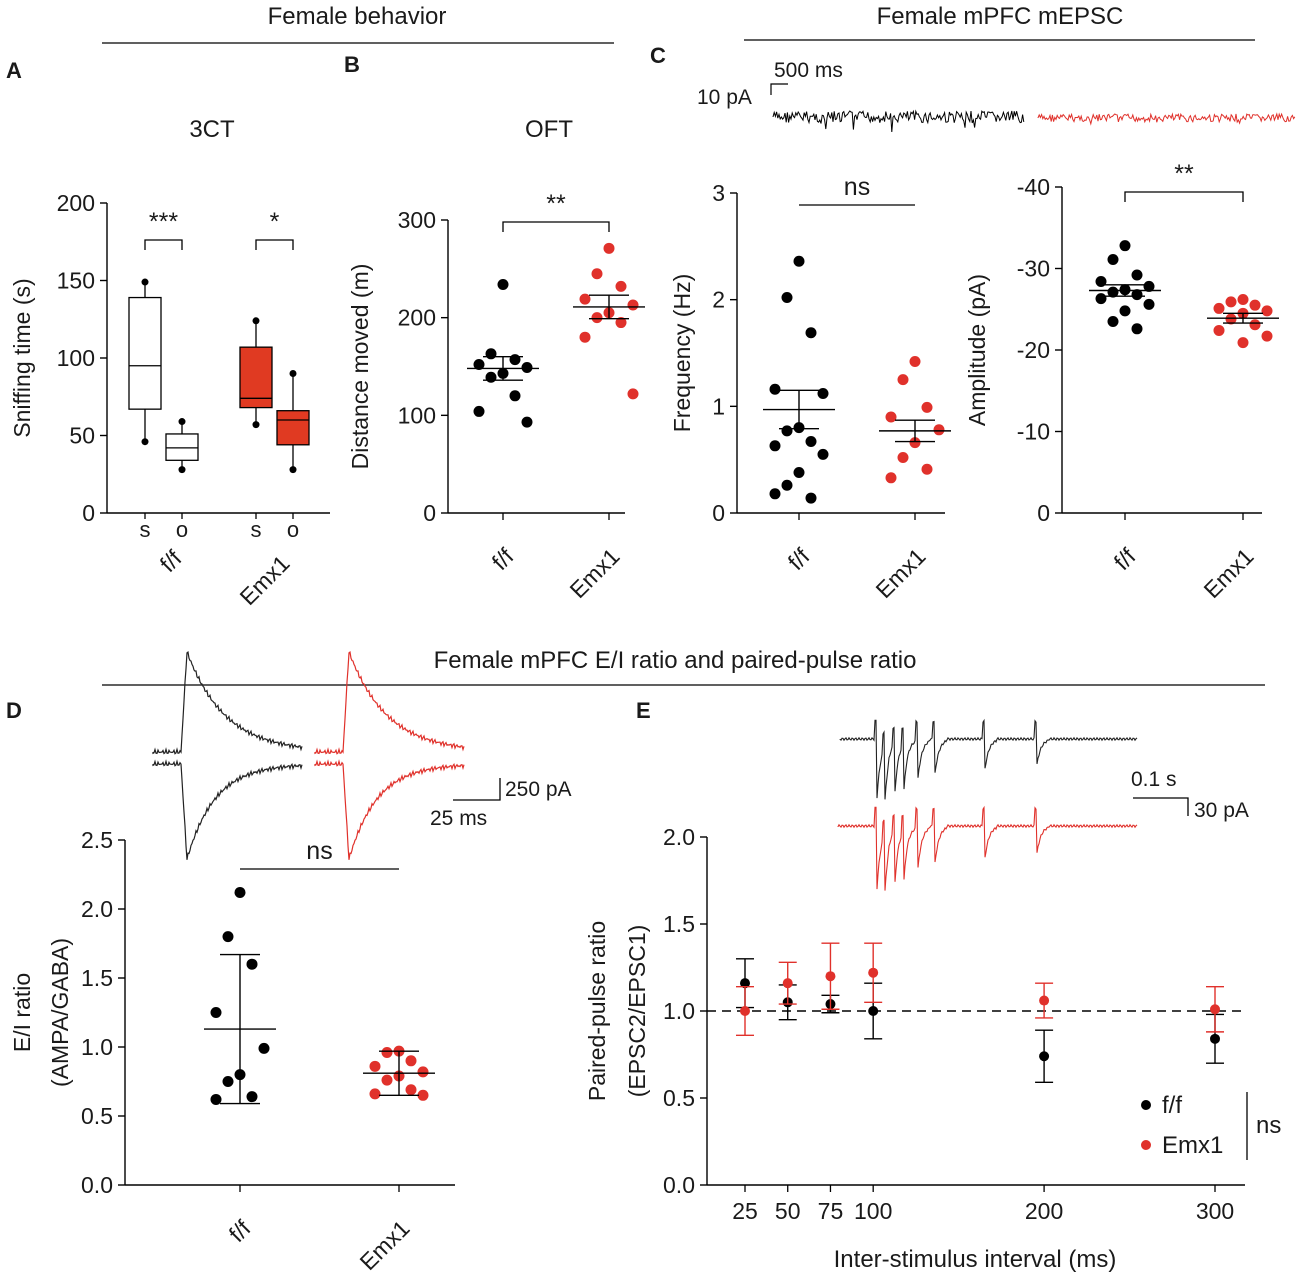 This screenshot has width=1300, height=1281. Describe the element at coordinates (987, 848) in the screenshot. I see `trace-e-emx1` at that location.